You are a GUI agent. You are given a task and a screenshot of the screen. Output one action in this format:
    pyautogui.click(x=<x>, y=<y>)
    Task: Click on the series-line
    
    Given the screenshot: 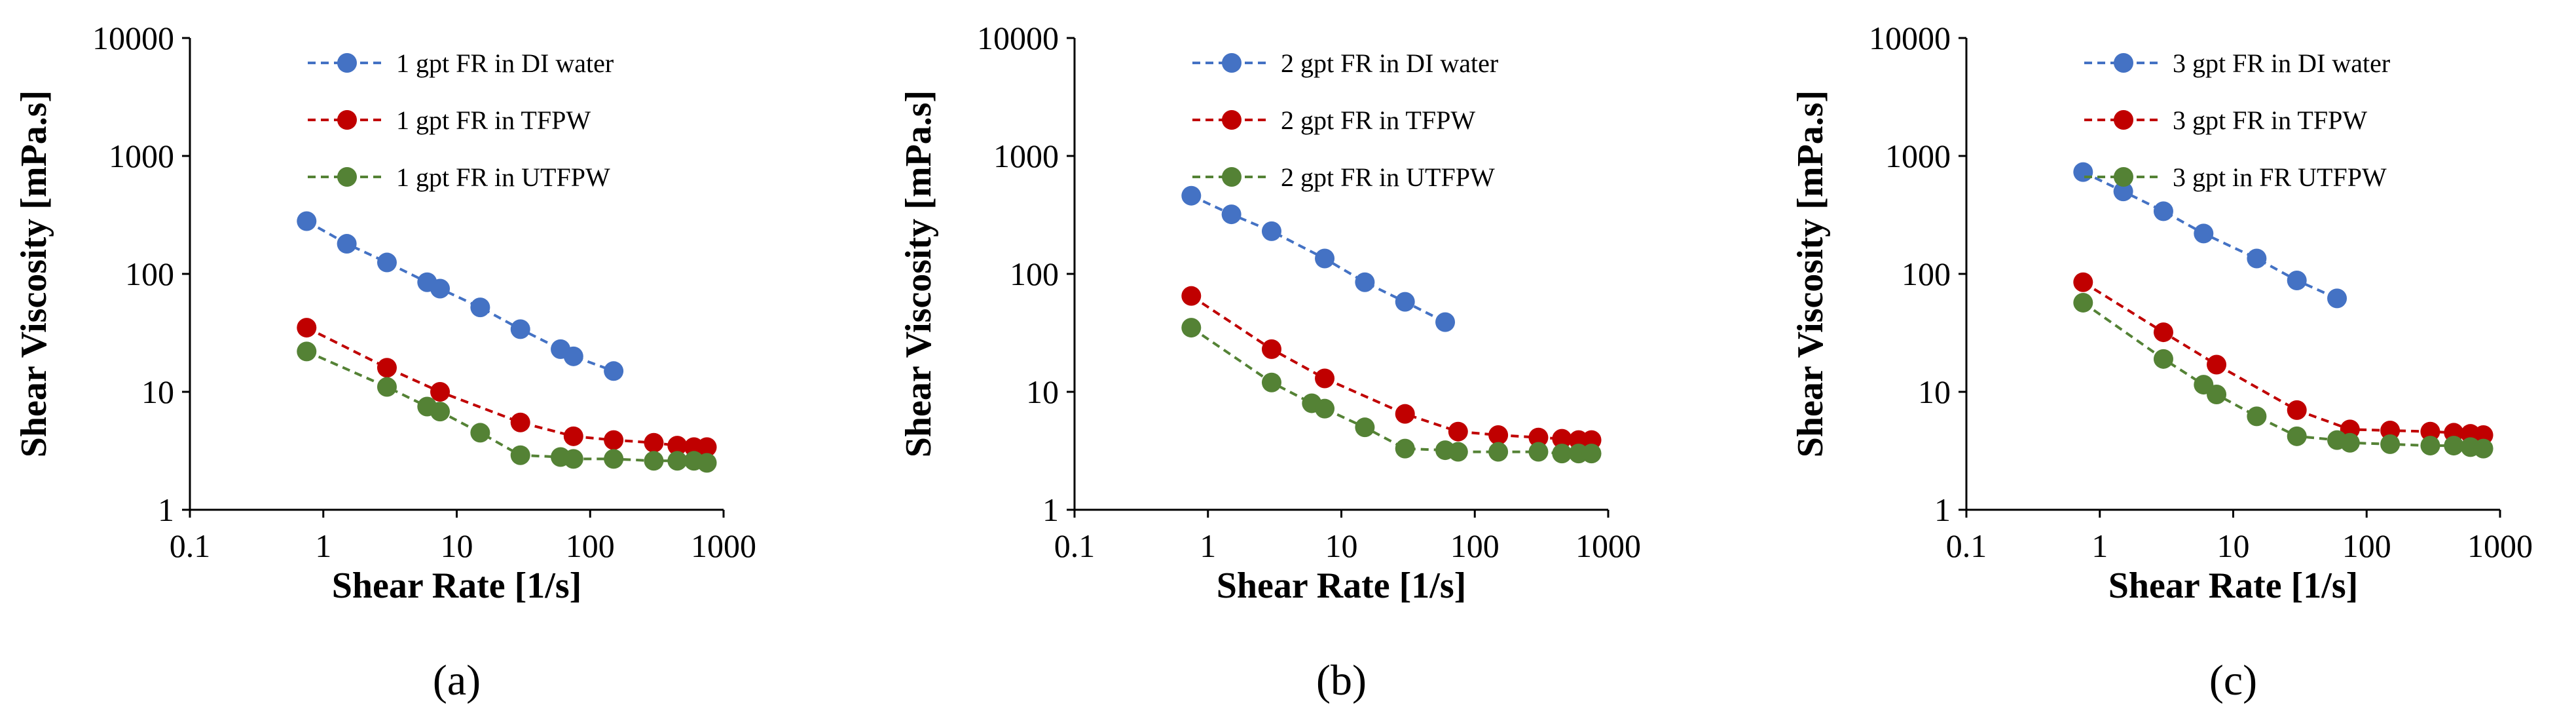 What is the action you would take?
    pyautogui.click(x=506, y=387)
    